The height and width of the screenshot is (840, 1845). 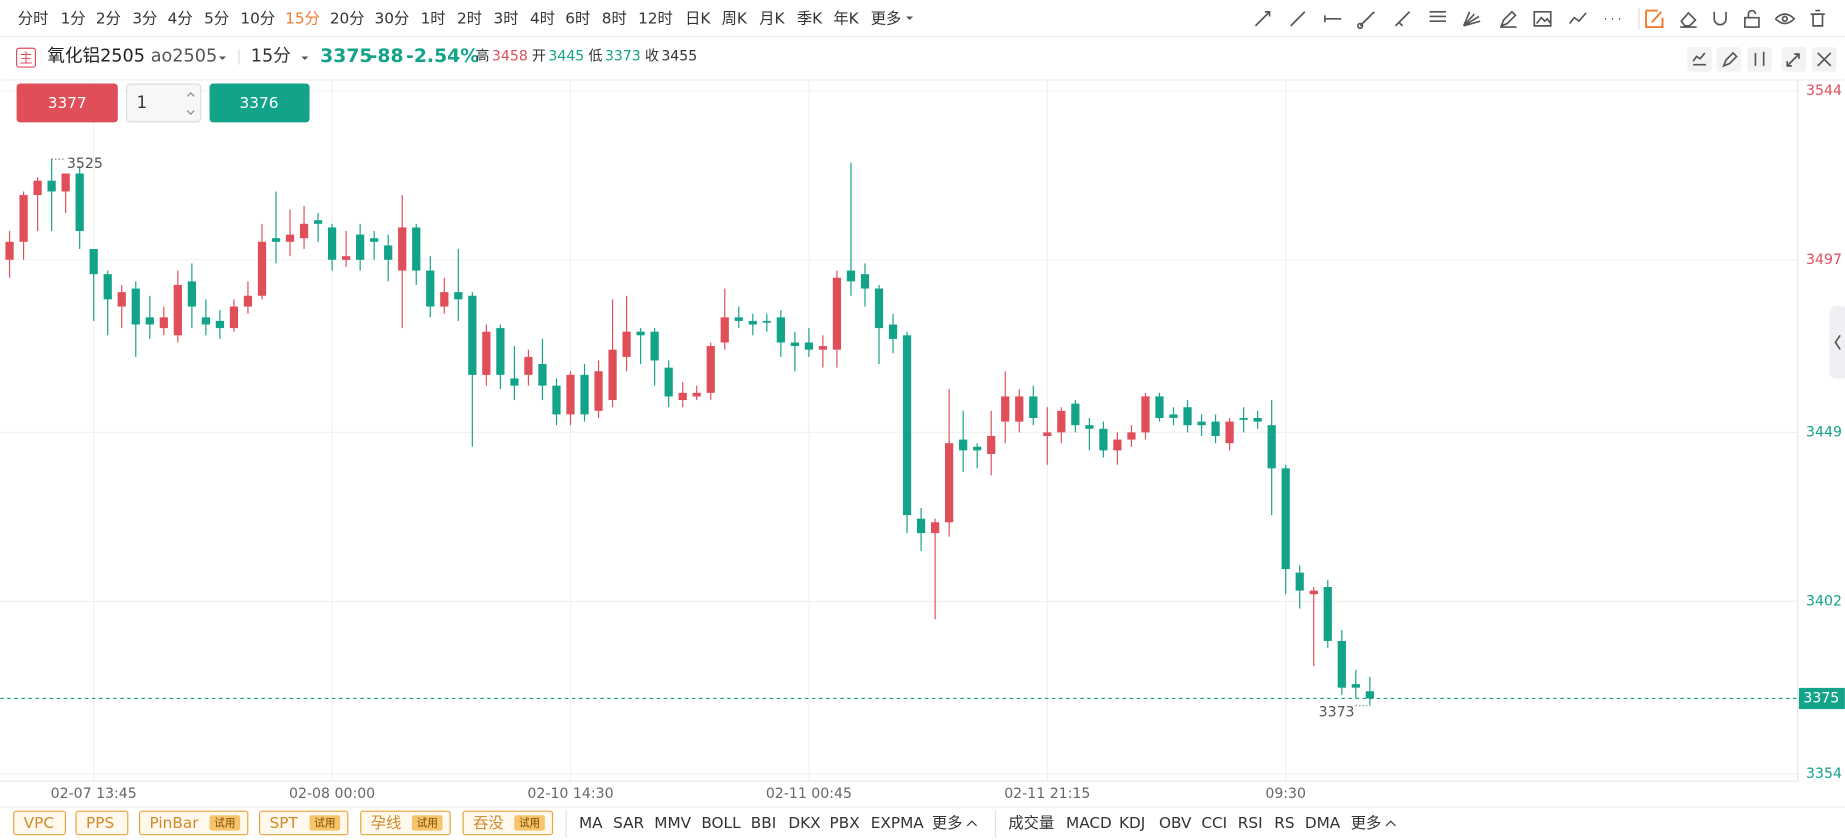 What do you see at coordinates (257, 18) in the screenshot?
I see `period-tab: 10分` at bounding box center [257, 18].